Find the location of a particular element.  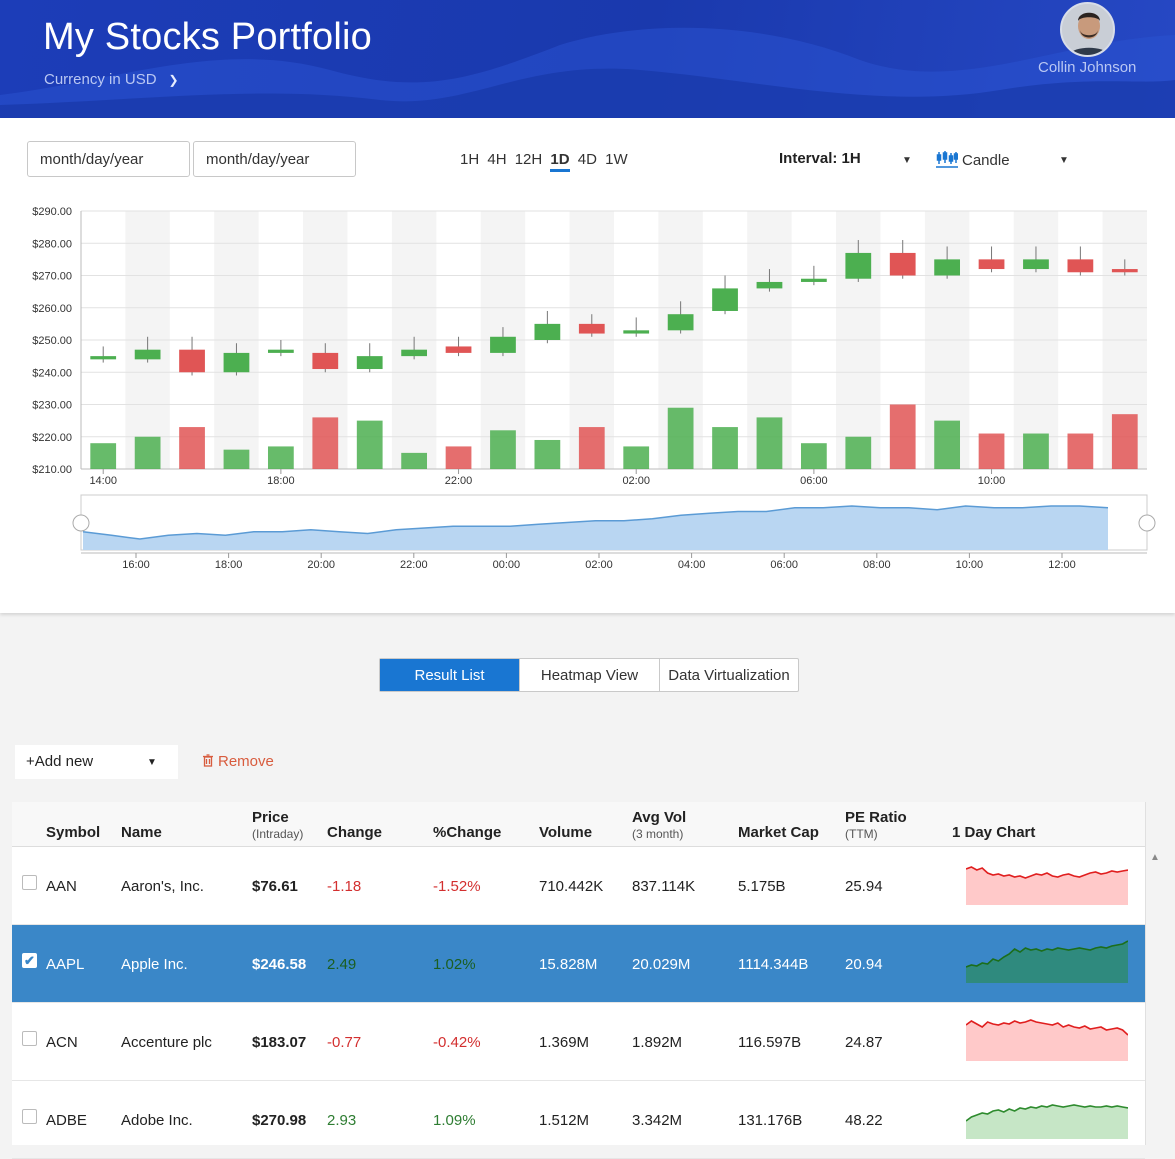

cell-pe-ratio: 24.87 is located at coordinates (864, 1042).